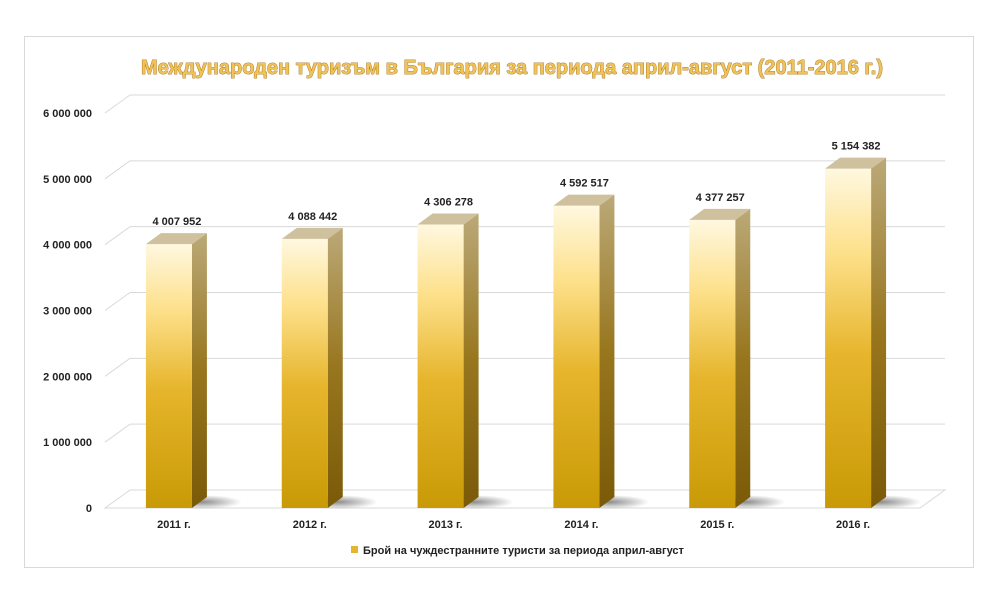 This screenshot has height=609, width=1000. Describe the element at coordinates (67, 443) in the screenshot. I see `y-tick-label: 1 000 000` at that location.